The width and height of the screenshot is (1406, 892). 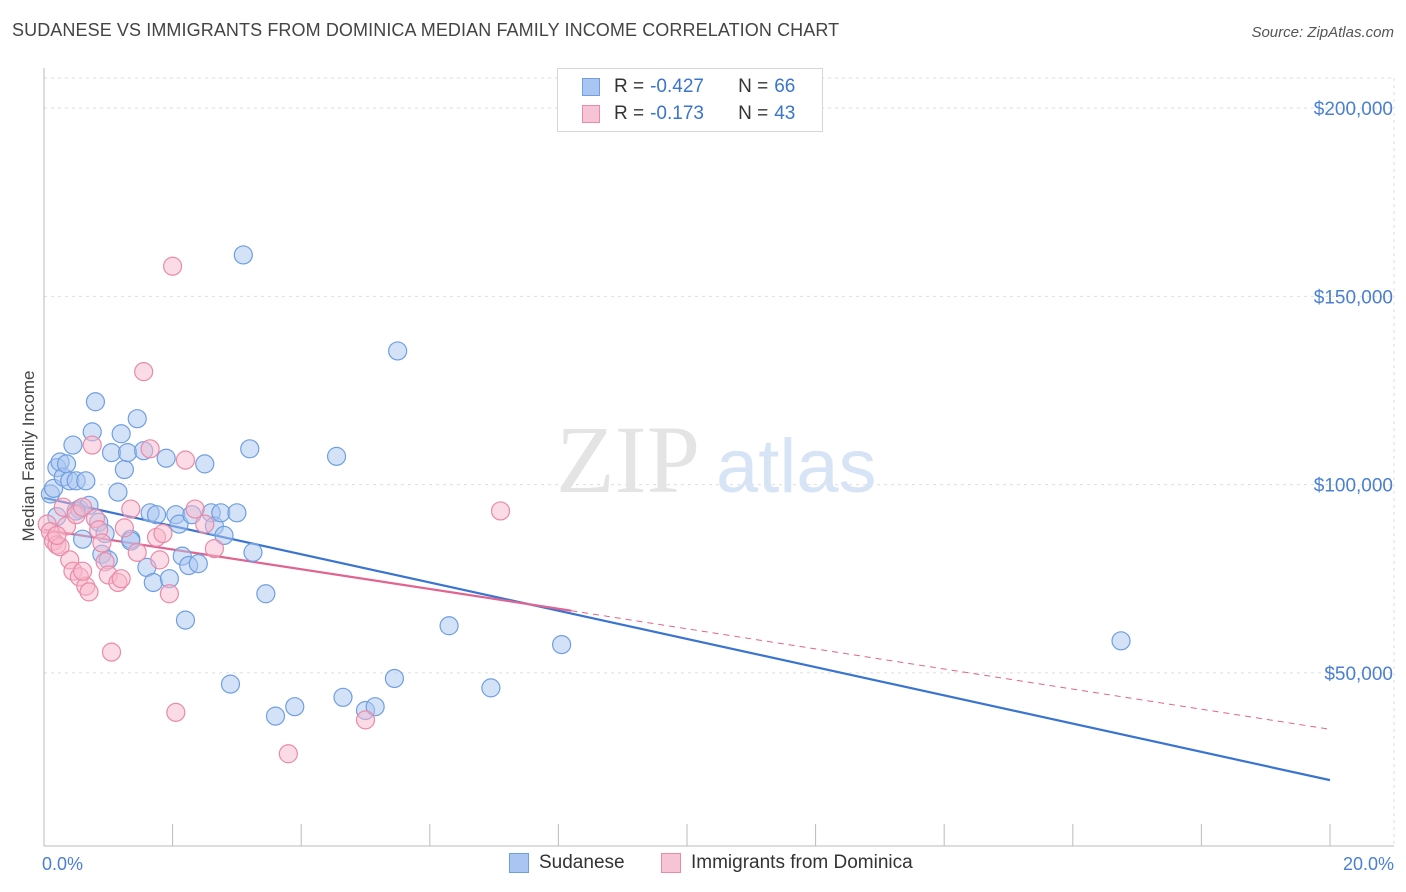 What do you see at coordinates (1353, 297) in the screenshot?
I see `y-tick-label: $150,000` at bounding box center [1353, 297].